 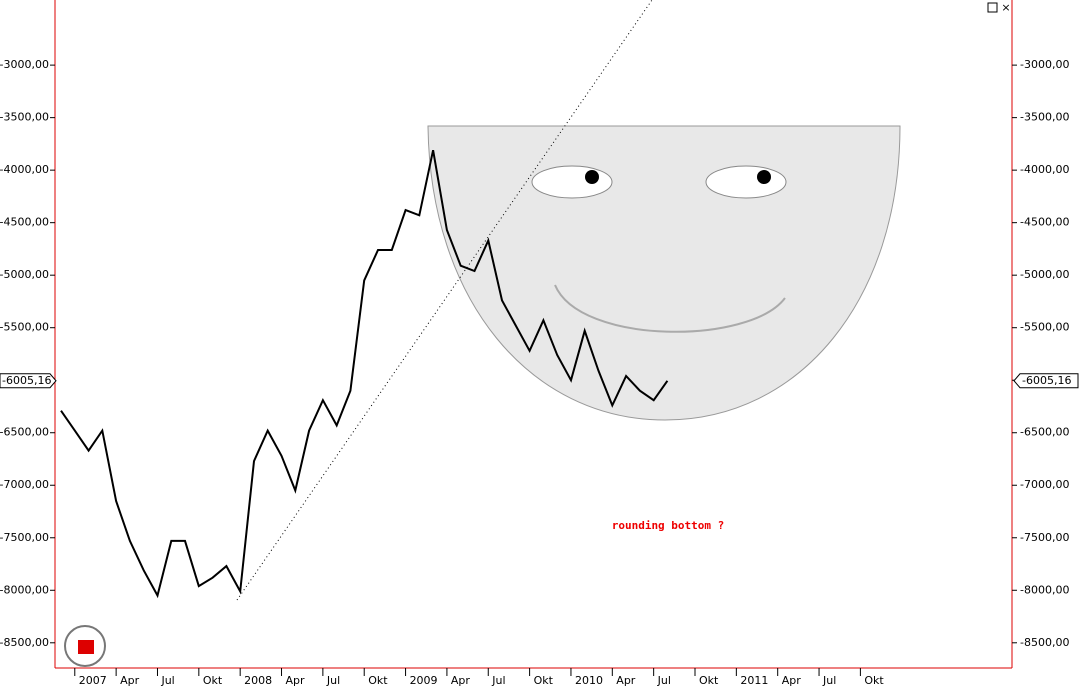 What do you see at coordinates (424, 680) in the screenshot?
I see `x-tick-label: 2009` at bounding box center [424, 680].